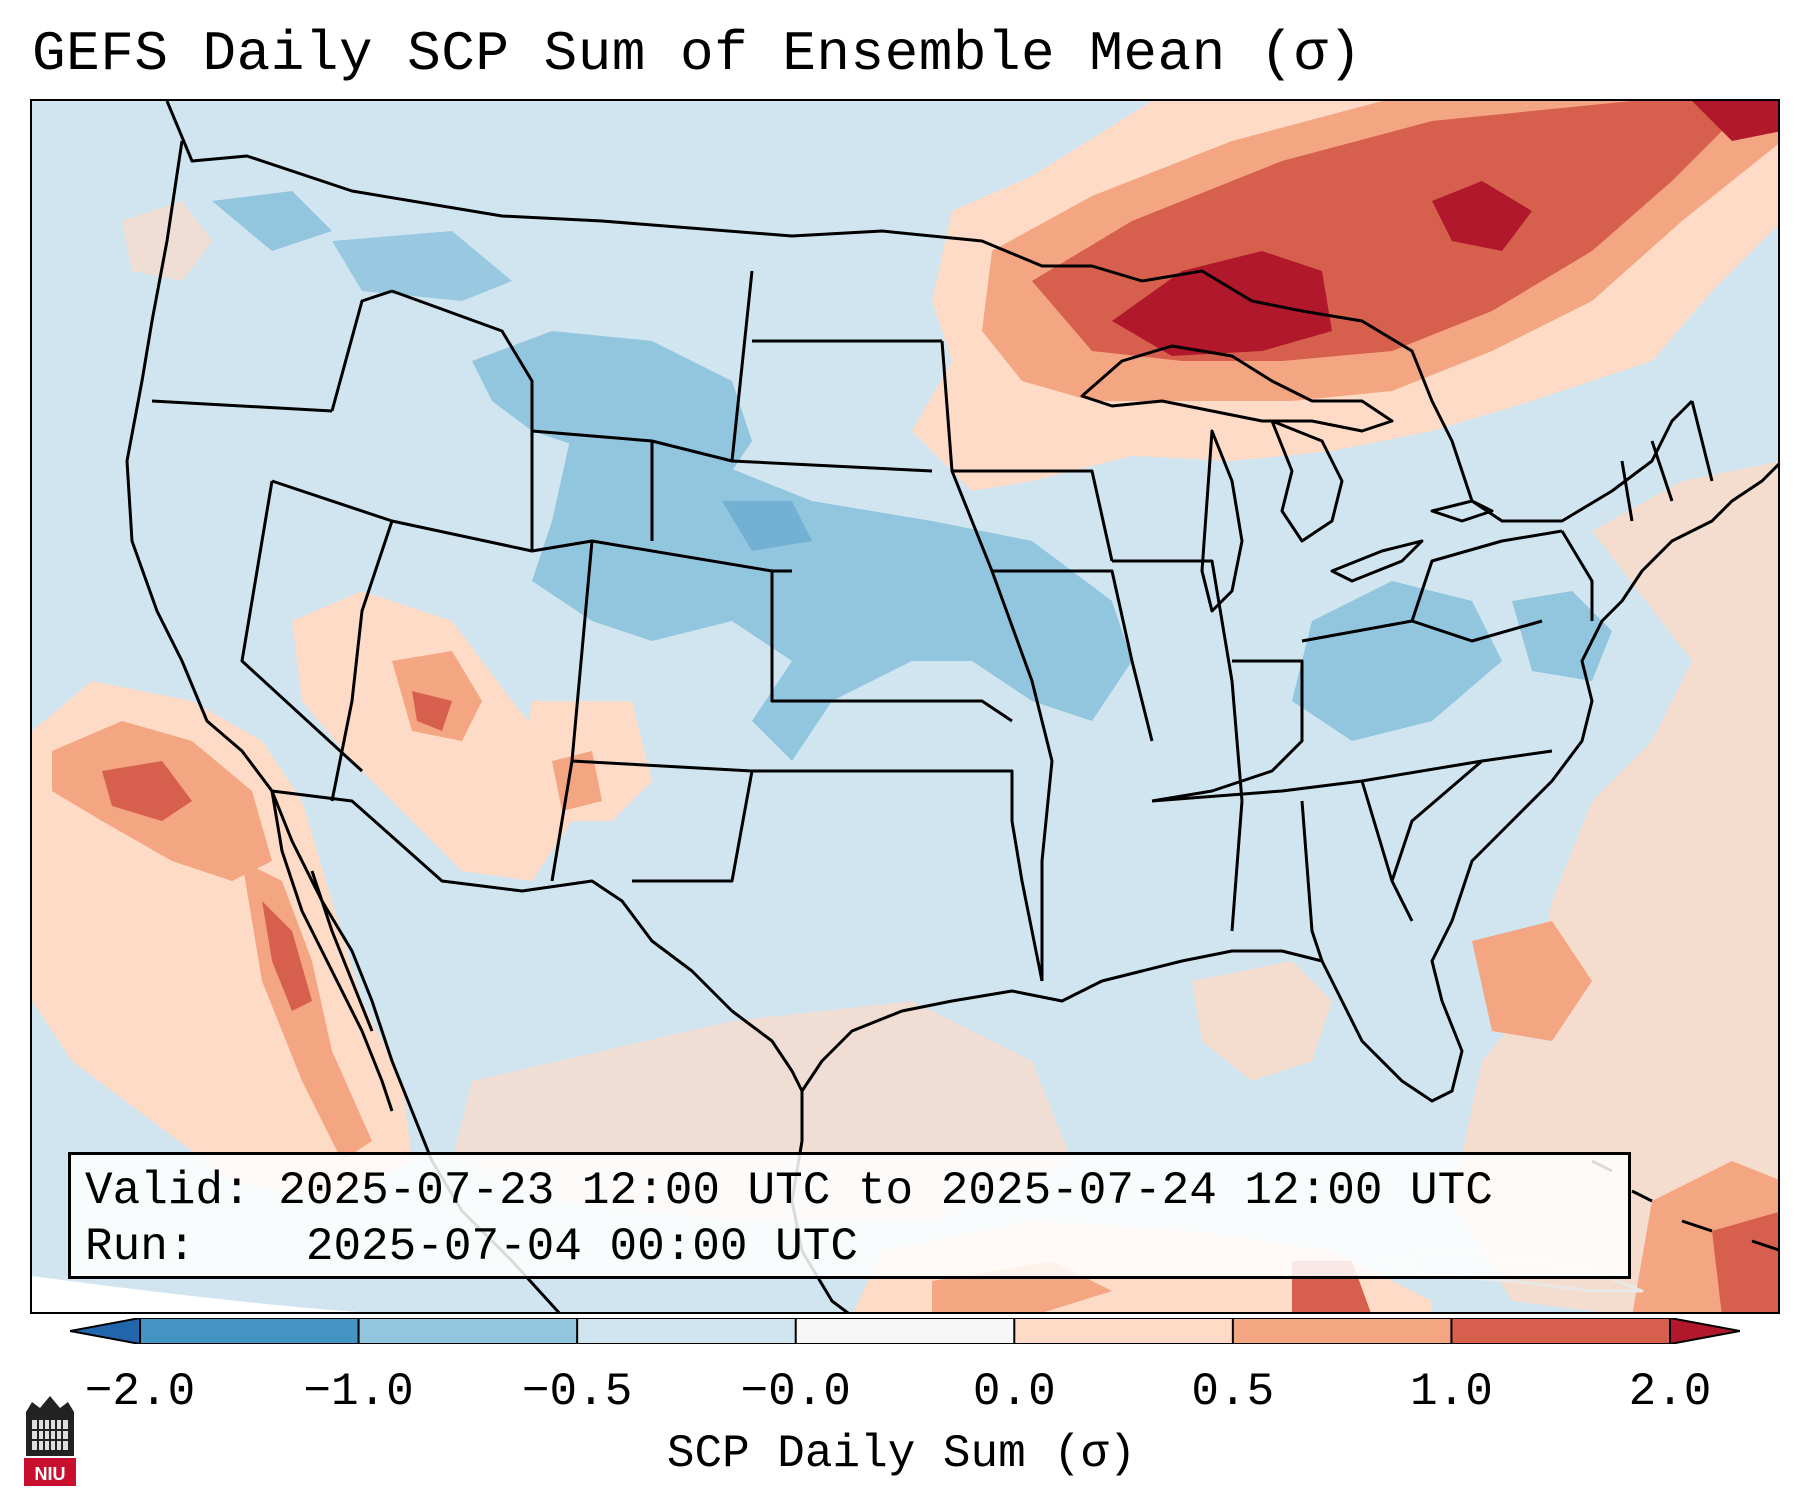 The height and width of the screenshot is (1506, 1803). I want to click on colorbar-tick-label: 0.5, so click(1233, 1392).